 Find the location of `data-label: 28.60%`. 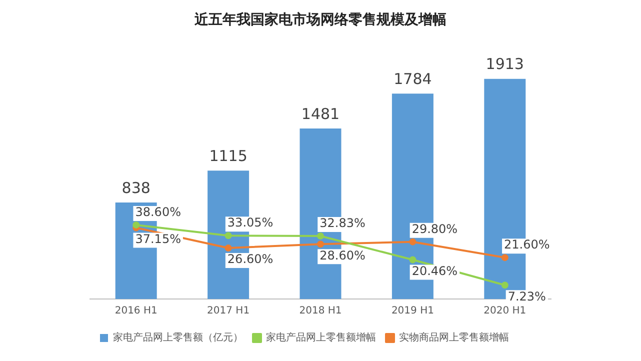

data-label: 28.60% is located at coordinates (343, 255).